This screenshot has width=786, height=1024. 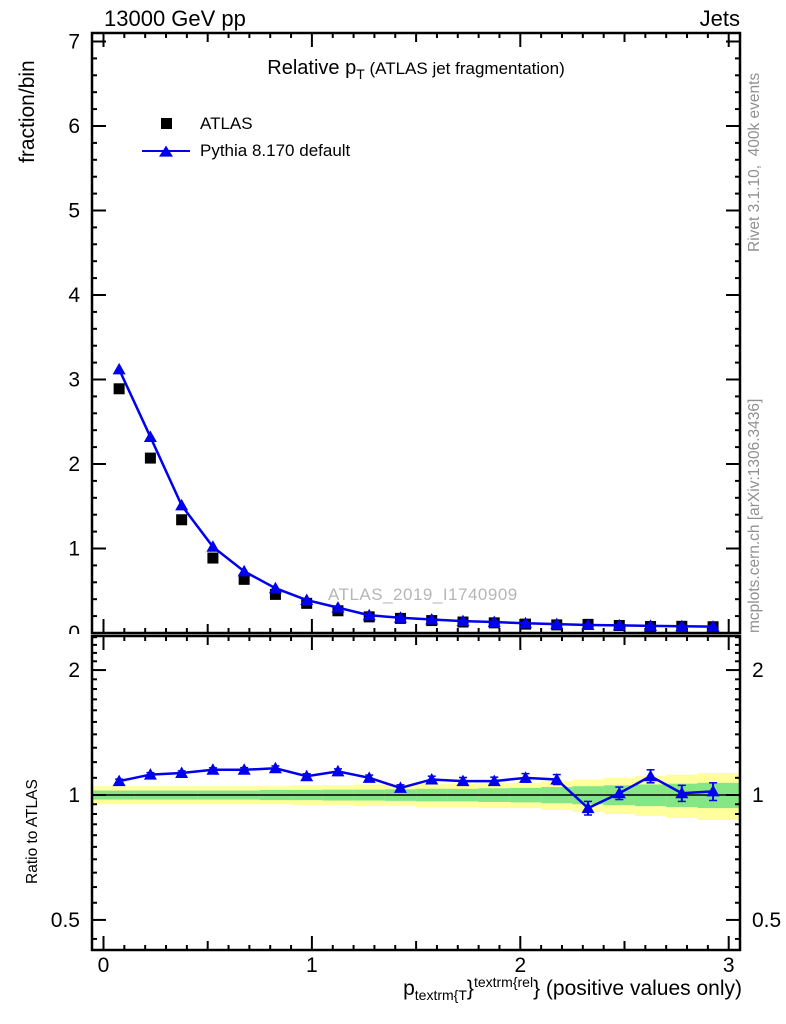 What do you see at coordinates (175, 18) in the screenshot?
I see `beam-energy-label: 13000 GeV pp` at bounding box center [175, 18].